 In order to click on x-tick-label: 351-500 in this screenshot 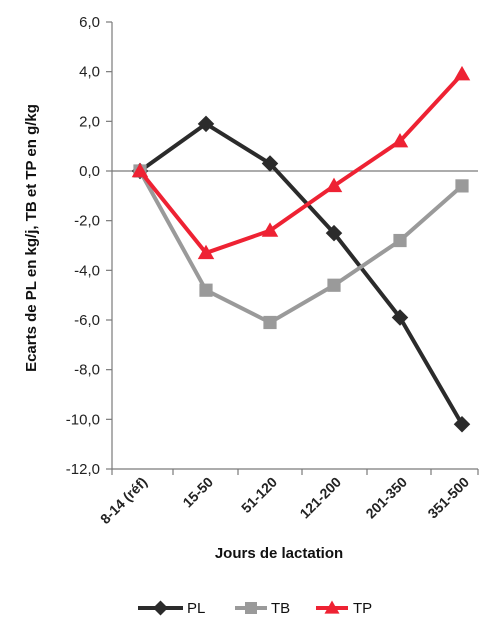, I will do `click(448, 498)`.